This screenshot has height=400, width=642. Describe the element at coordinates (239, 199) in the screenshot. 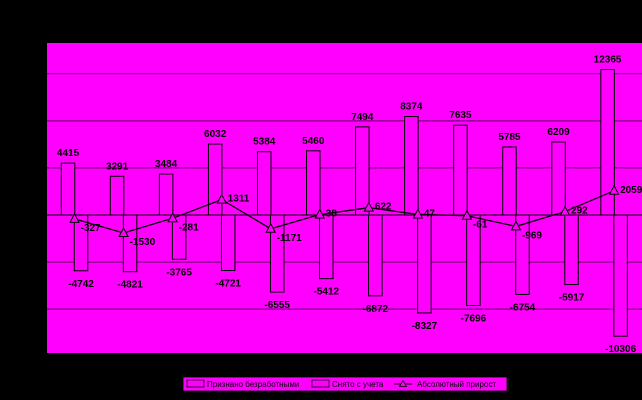

I see `data-label-series-3-4: 1311` at that location.